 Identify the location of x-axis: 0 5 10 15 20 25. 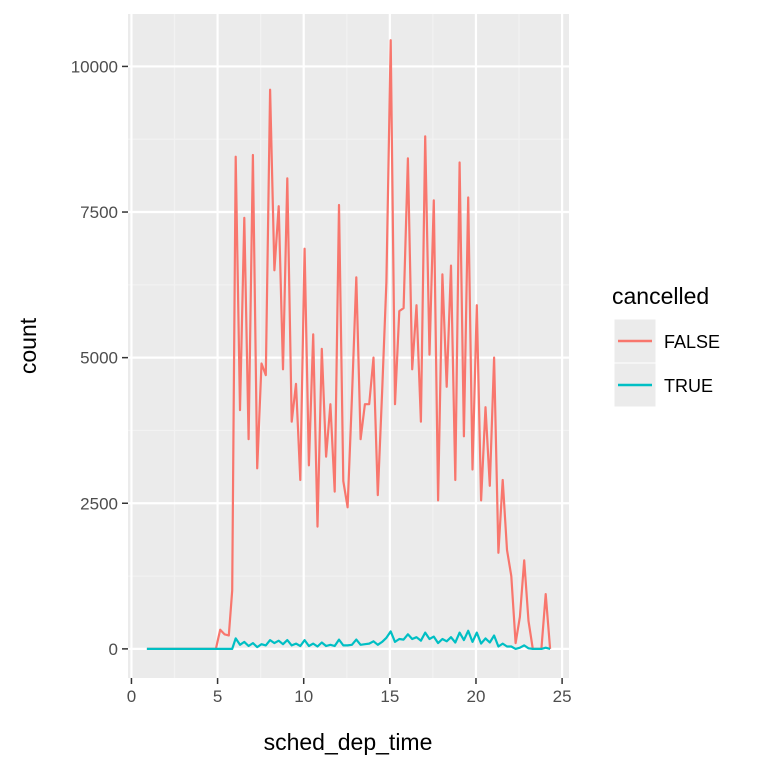
(349, 692).